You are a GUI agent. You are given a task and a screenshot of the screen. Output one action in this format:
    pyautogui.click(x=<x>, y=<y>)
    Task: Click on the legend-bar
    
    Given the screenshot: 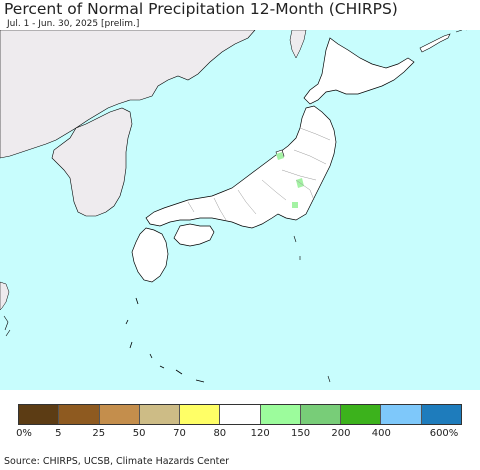 What is the action you would take?
    pyautogui.click(x=240, y=414)
    